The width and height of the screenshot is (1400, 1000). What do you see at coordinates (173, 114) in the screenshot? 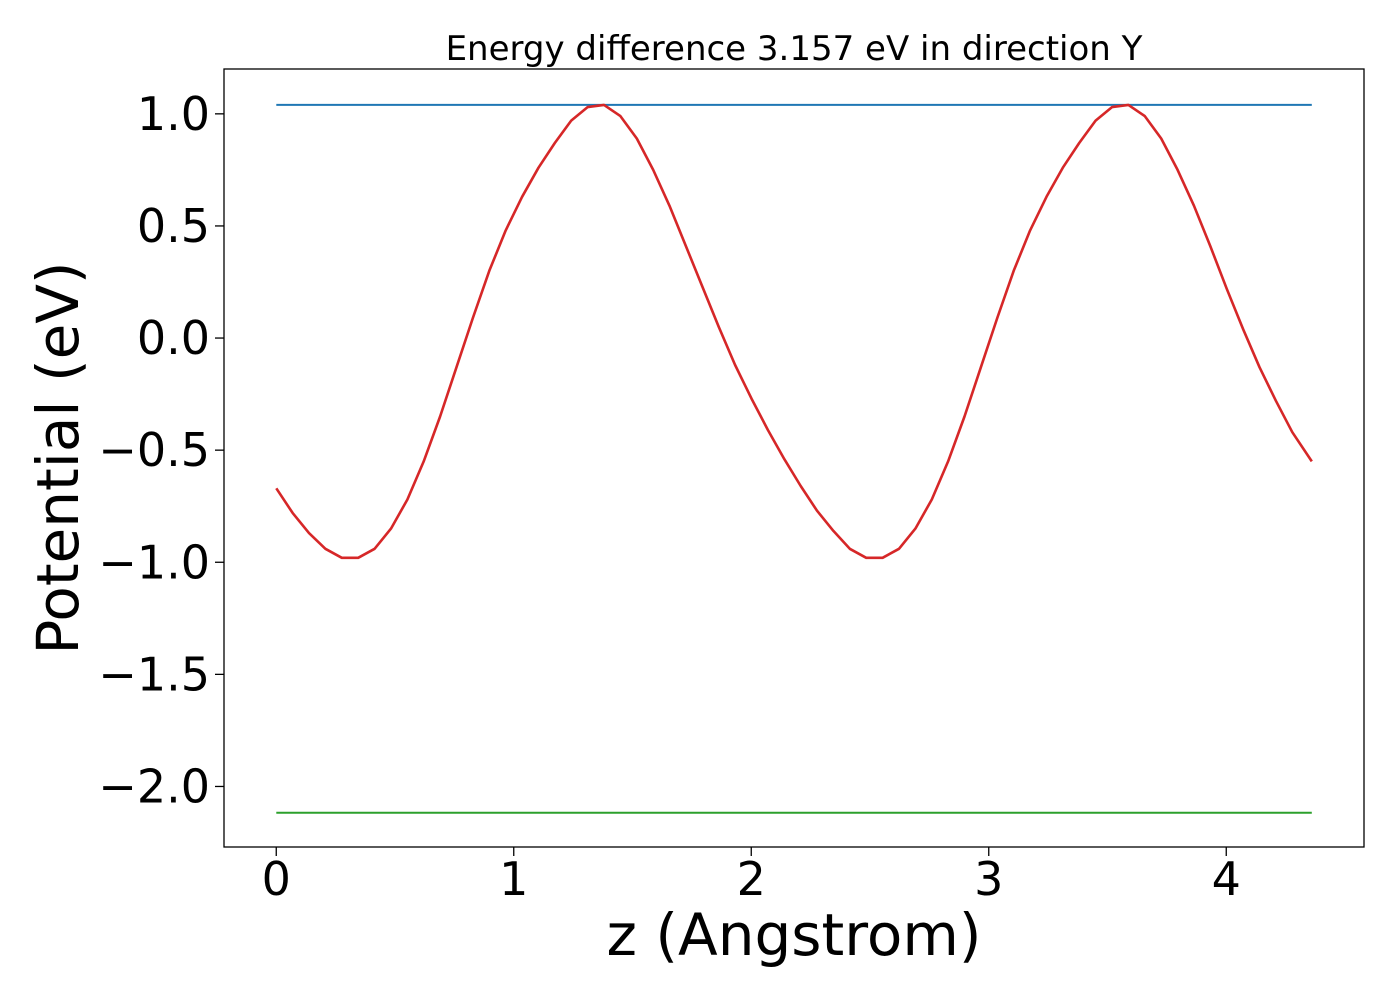
I see `y-tick-label: 1.0` at bounding box center [173, 114].